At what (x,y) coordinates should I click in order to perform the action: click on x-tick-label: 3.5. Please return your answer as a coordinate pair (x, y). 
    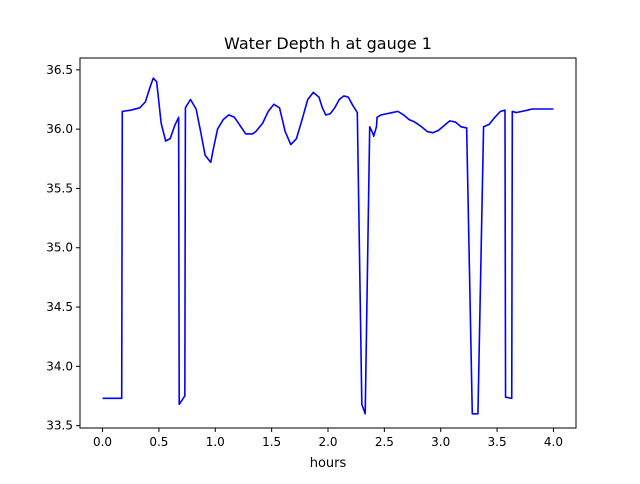
    Looking at the image, I should click on (497, 442).